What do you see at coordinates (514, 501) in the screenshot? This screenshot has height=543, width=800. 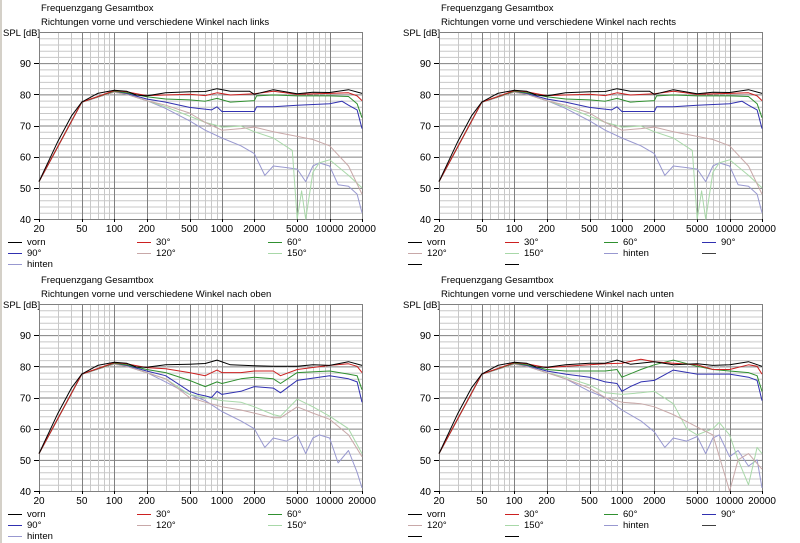 I see `x-tick-label: 100` at bounding box center [514, 501].